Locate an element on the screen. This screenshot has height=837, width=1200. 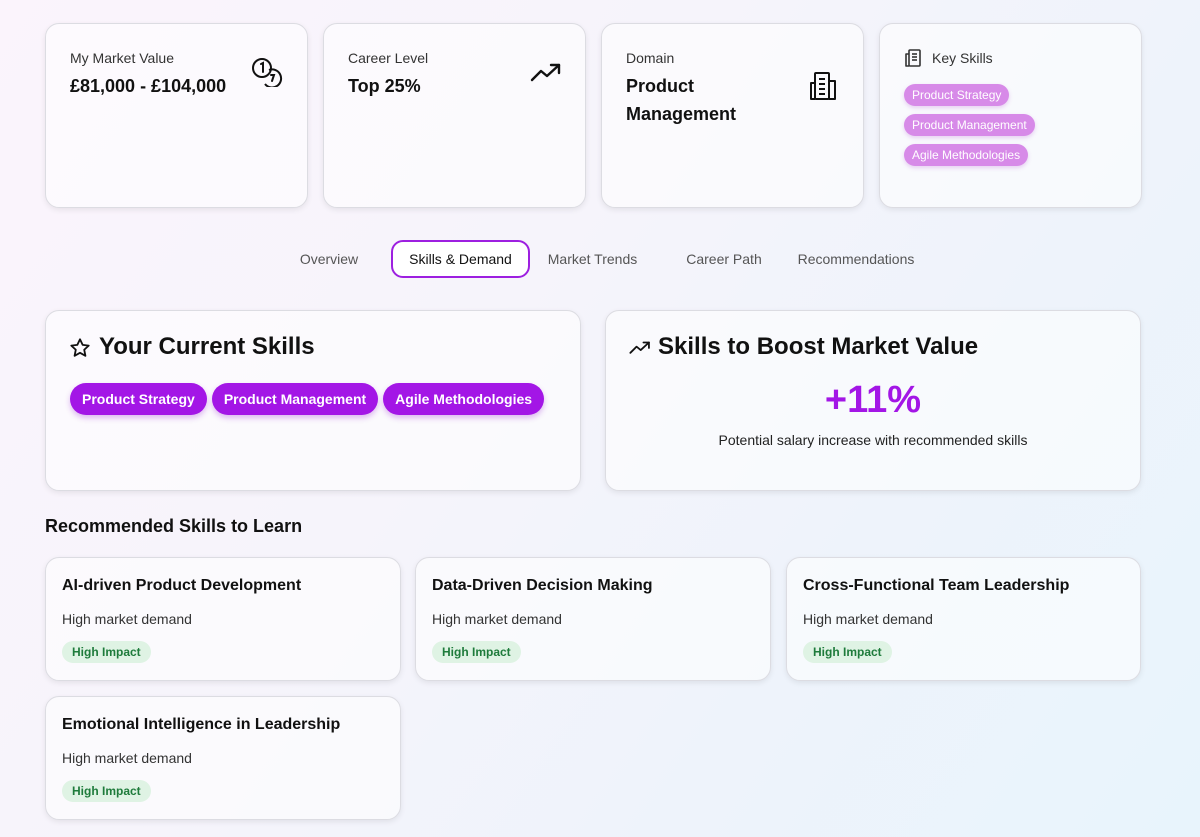
recommended-skill-title: Data-Driven Decision Making is located at coordinates (542, 585).